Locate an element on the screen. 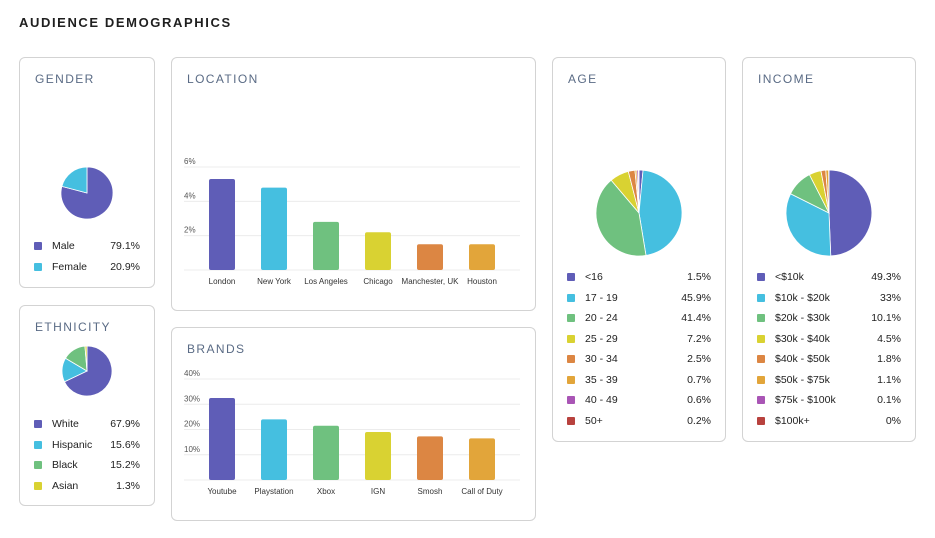 This screenshot has width=935, height=538. age-legend-item: 50+ 0.2% is located at coordinates (639, 421).